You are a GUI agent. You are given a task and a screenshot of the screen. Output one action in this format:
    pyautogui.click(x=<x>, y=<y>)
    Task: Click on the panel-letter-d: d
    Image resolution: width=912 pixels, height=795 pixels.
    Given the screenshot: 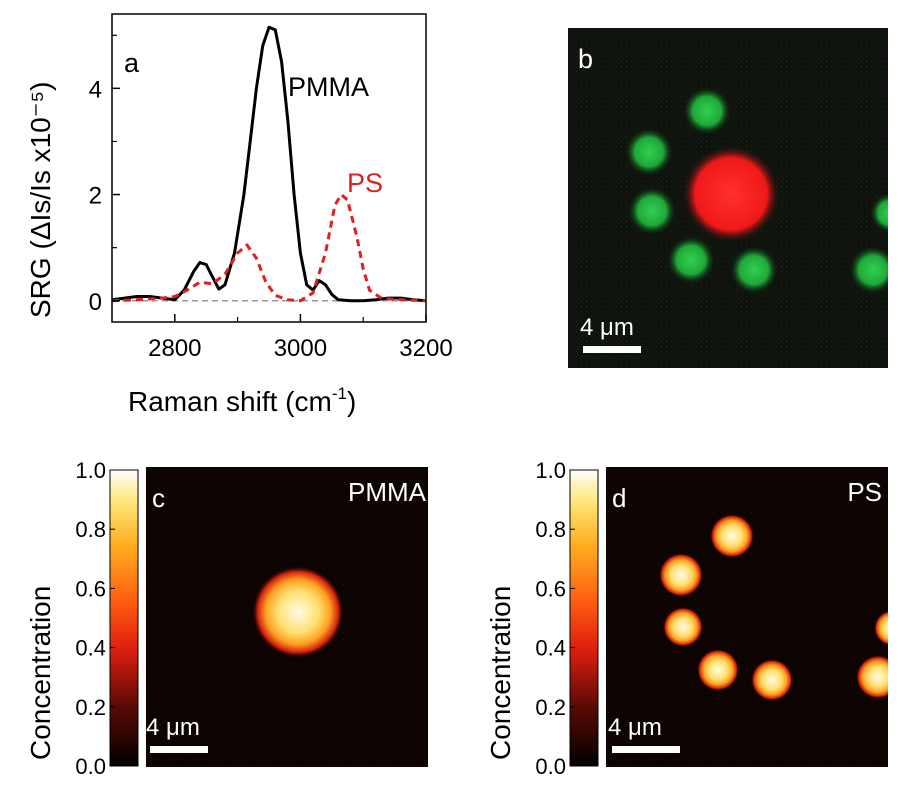 What is the action you would take?
    pyautogui.click(x=619, y=498)
    